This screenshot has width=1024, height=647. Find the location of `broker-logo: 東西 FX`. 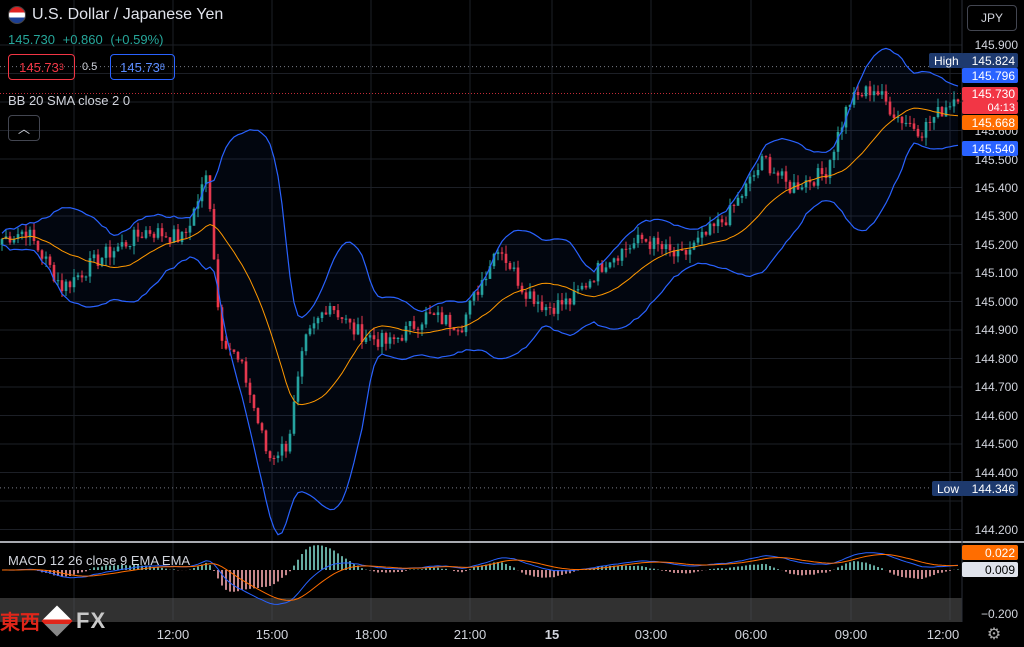

broker-logo: 東西 FX is located at coordinates (53, 620).